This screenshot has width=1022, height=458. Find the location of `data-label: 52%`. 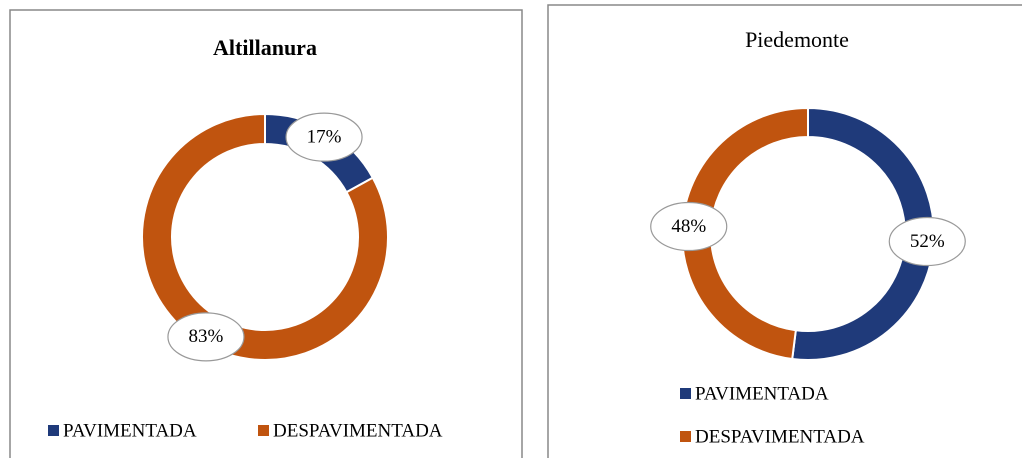

data-label: 52% is located at coordinates (927, 241).